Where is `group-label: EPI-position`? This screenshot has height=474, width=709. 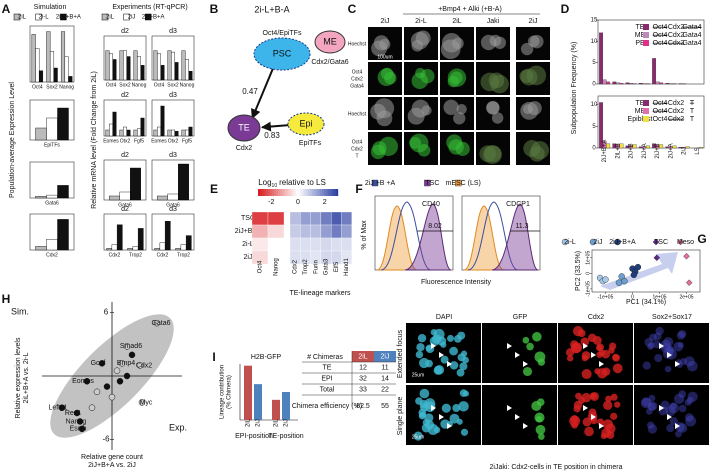
group-label: EPI-position is located at coordinates (254, 436).